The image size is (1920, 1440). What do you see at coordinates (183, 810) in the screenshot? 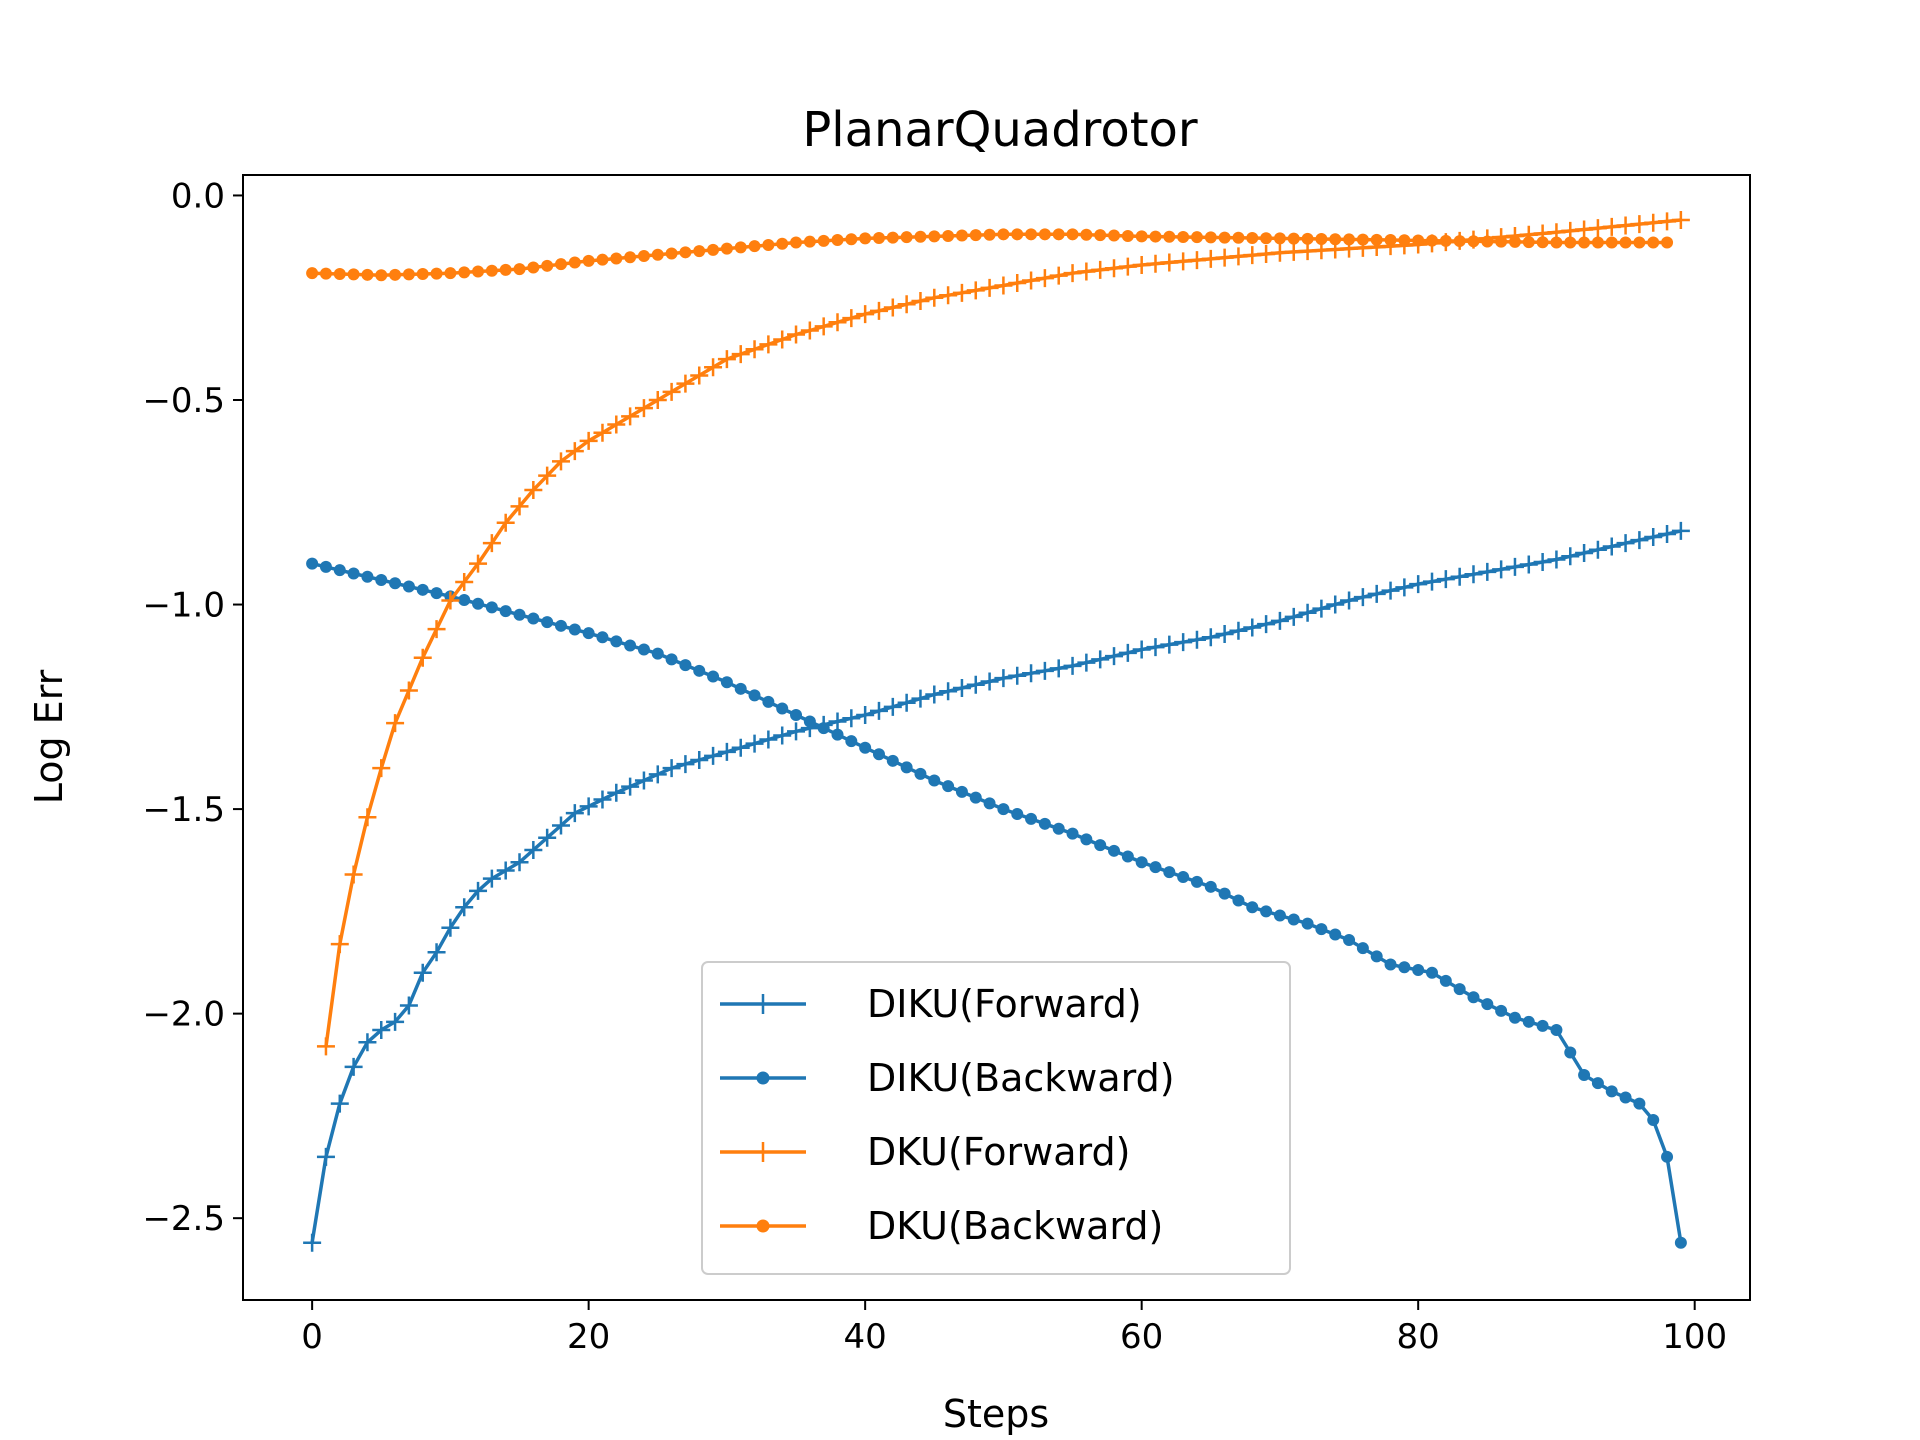
I see `y-tick-label: −1.5` at bounding box center [183, 810].